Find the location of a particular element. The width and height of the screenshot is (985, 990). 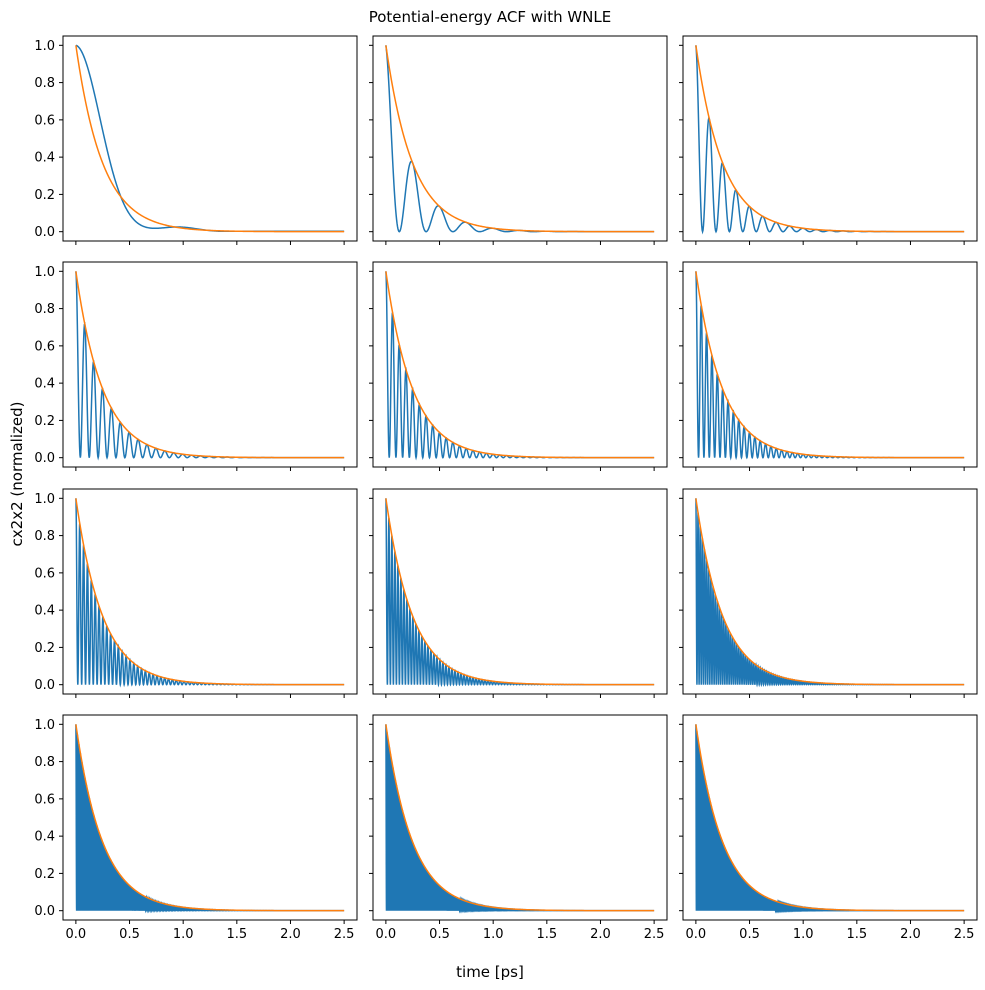

subplot-3-2: 0.0 0.5 1.0 1.5 2.0 2.5 is located at coordinates (828, 828).